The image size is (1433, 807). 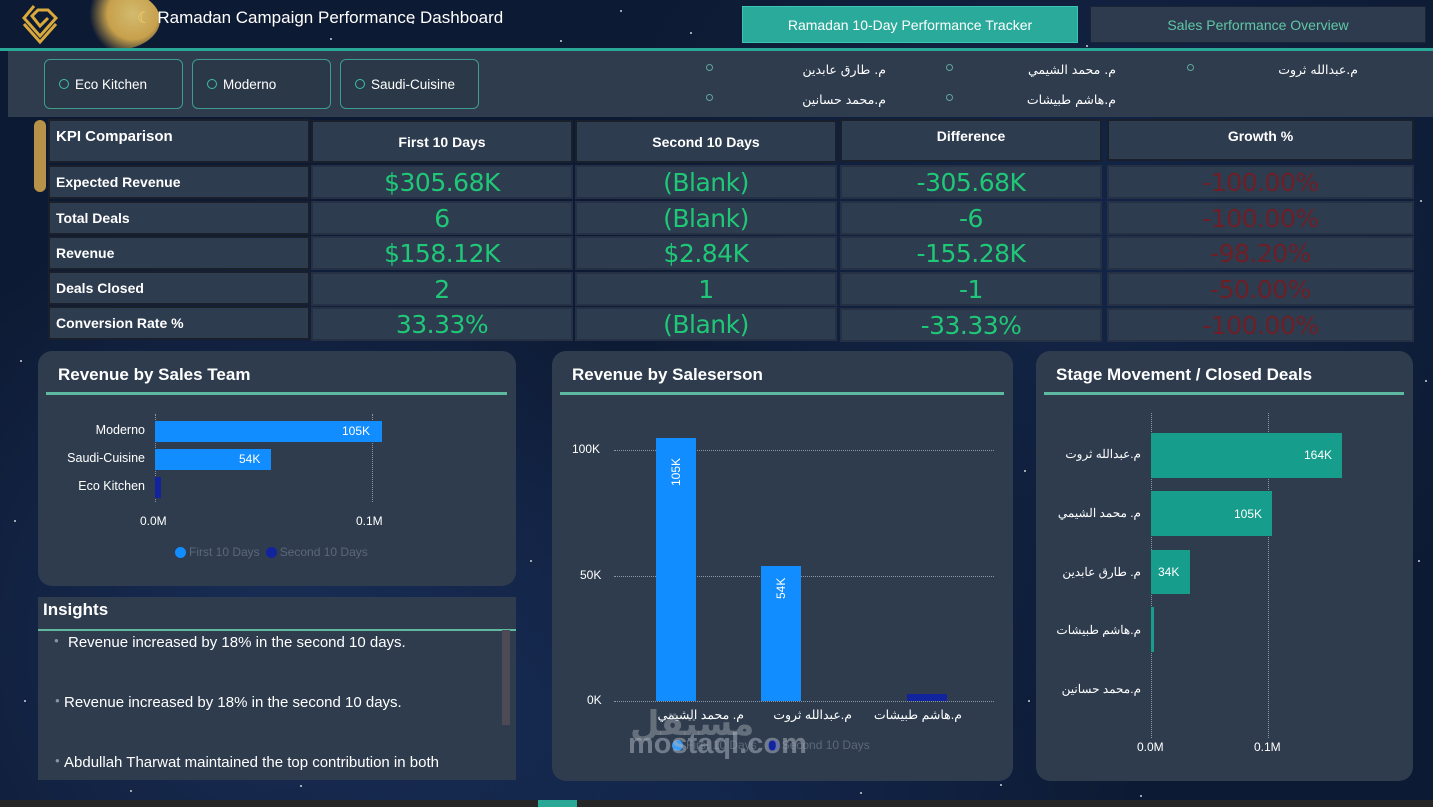 I want to click on page-title-text: Ramadan Campaign Performance Dashboard, so click(x=330, y=17).